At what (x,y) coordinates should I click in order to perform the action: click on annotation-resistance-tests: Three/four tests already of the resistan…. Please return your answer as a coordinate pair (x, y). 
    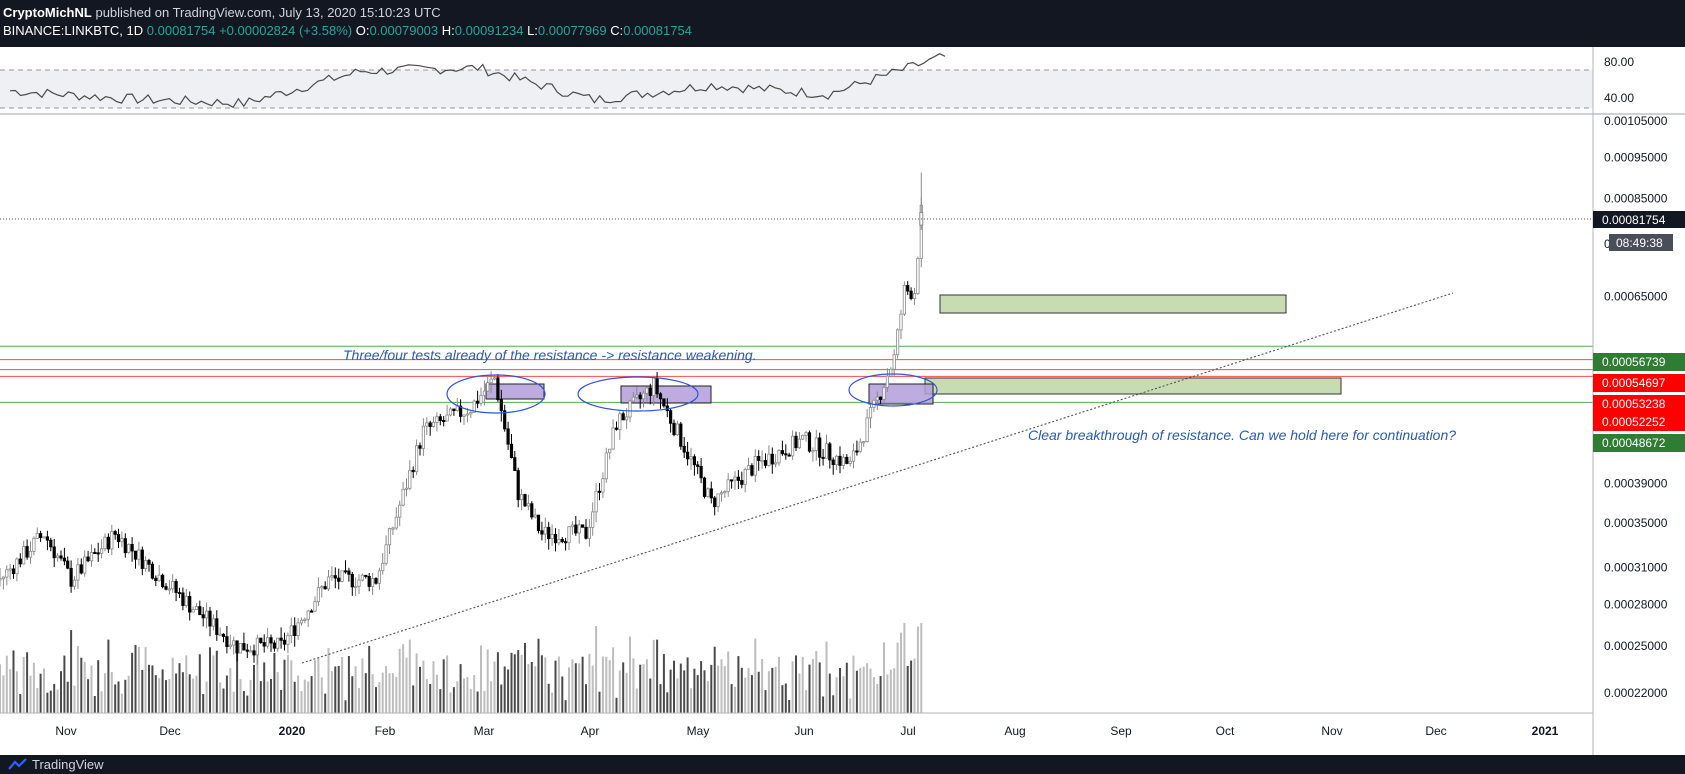
    Looking at the image, I should click on (550, 355).